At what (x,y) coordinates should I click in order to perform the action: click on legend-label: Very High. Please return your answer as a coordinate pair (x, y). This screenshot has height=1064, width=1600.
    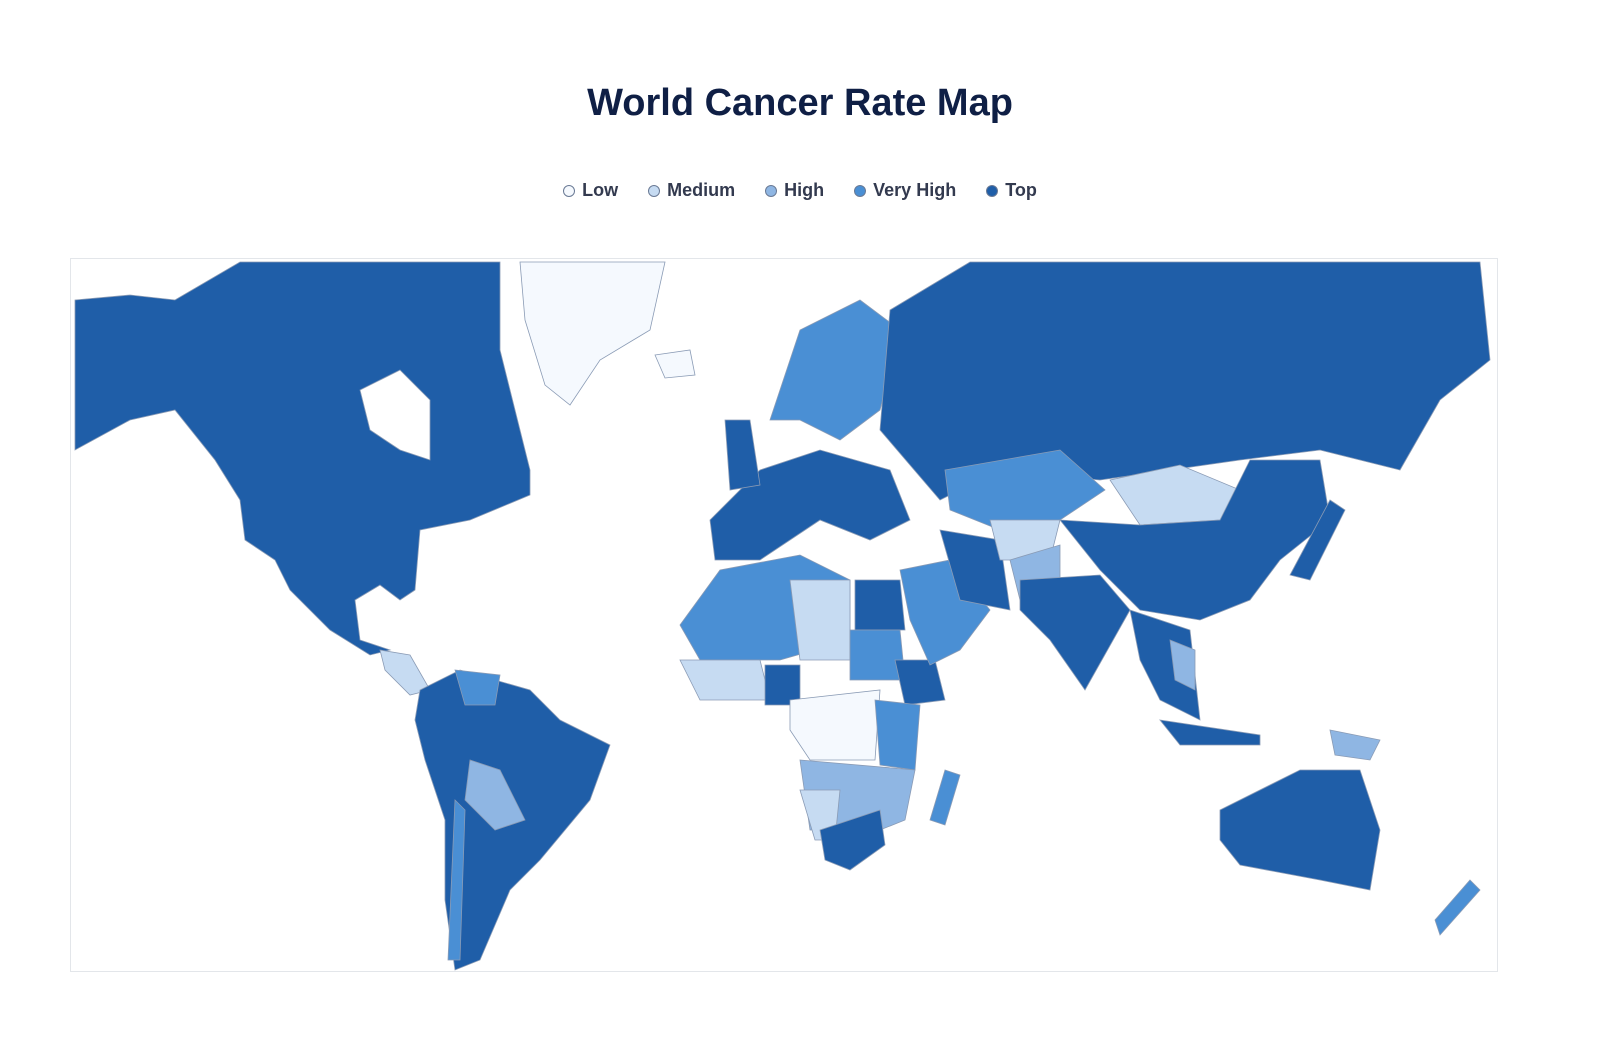
    Looking at the image, I should click on (915, 190).